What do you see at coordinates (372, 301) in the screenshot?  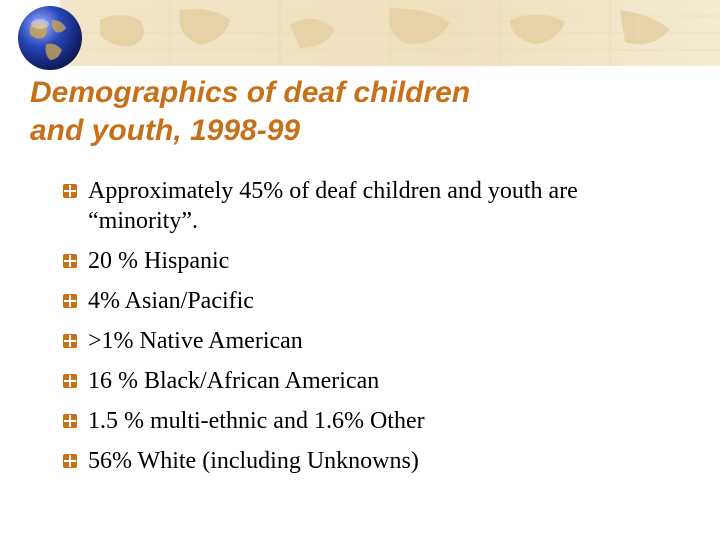 I see `bullet-item: 4% Asian/Pacific` at bounding box center [372, 301].